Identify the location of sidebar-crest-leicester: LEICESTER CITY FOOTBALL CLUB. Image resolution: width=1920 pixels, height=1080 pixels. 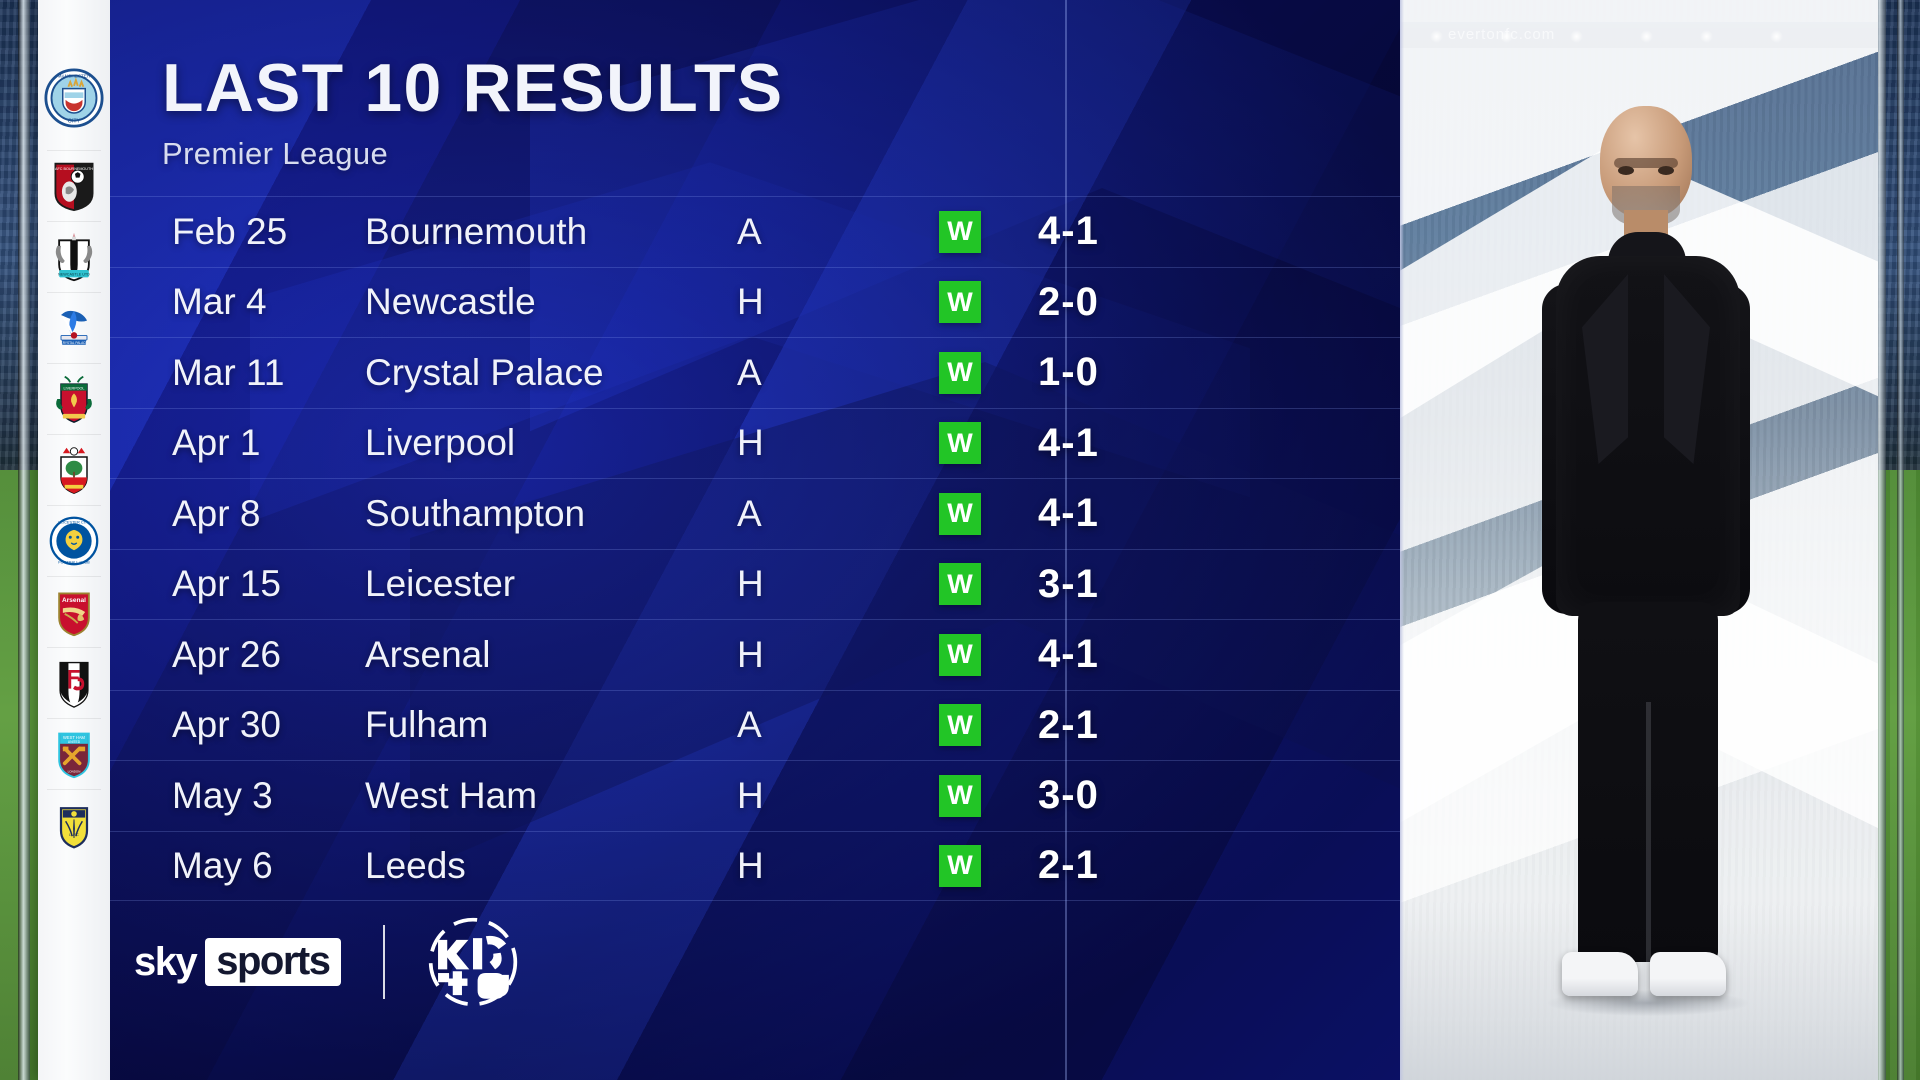
(74, 540).